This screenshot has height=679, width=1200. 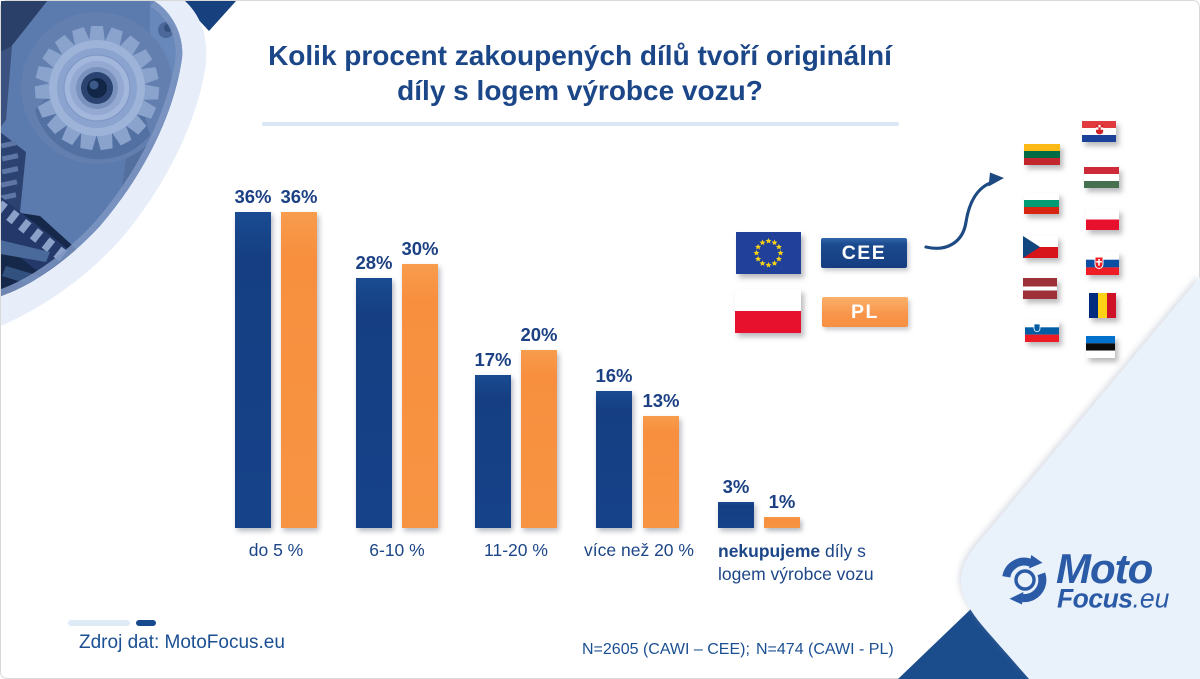 I want to click on svg-text: Focus.eu, so click(x=1113, y=599).